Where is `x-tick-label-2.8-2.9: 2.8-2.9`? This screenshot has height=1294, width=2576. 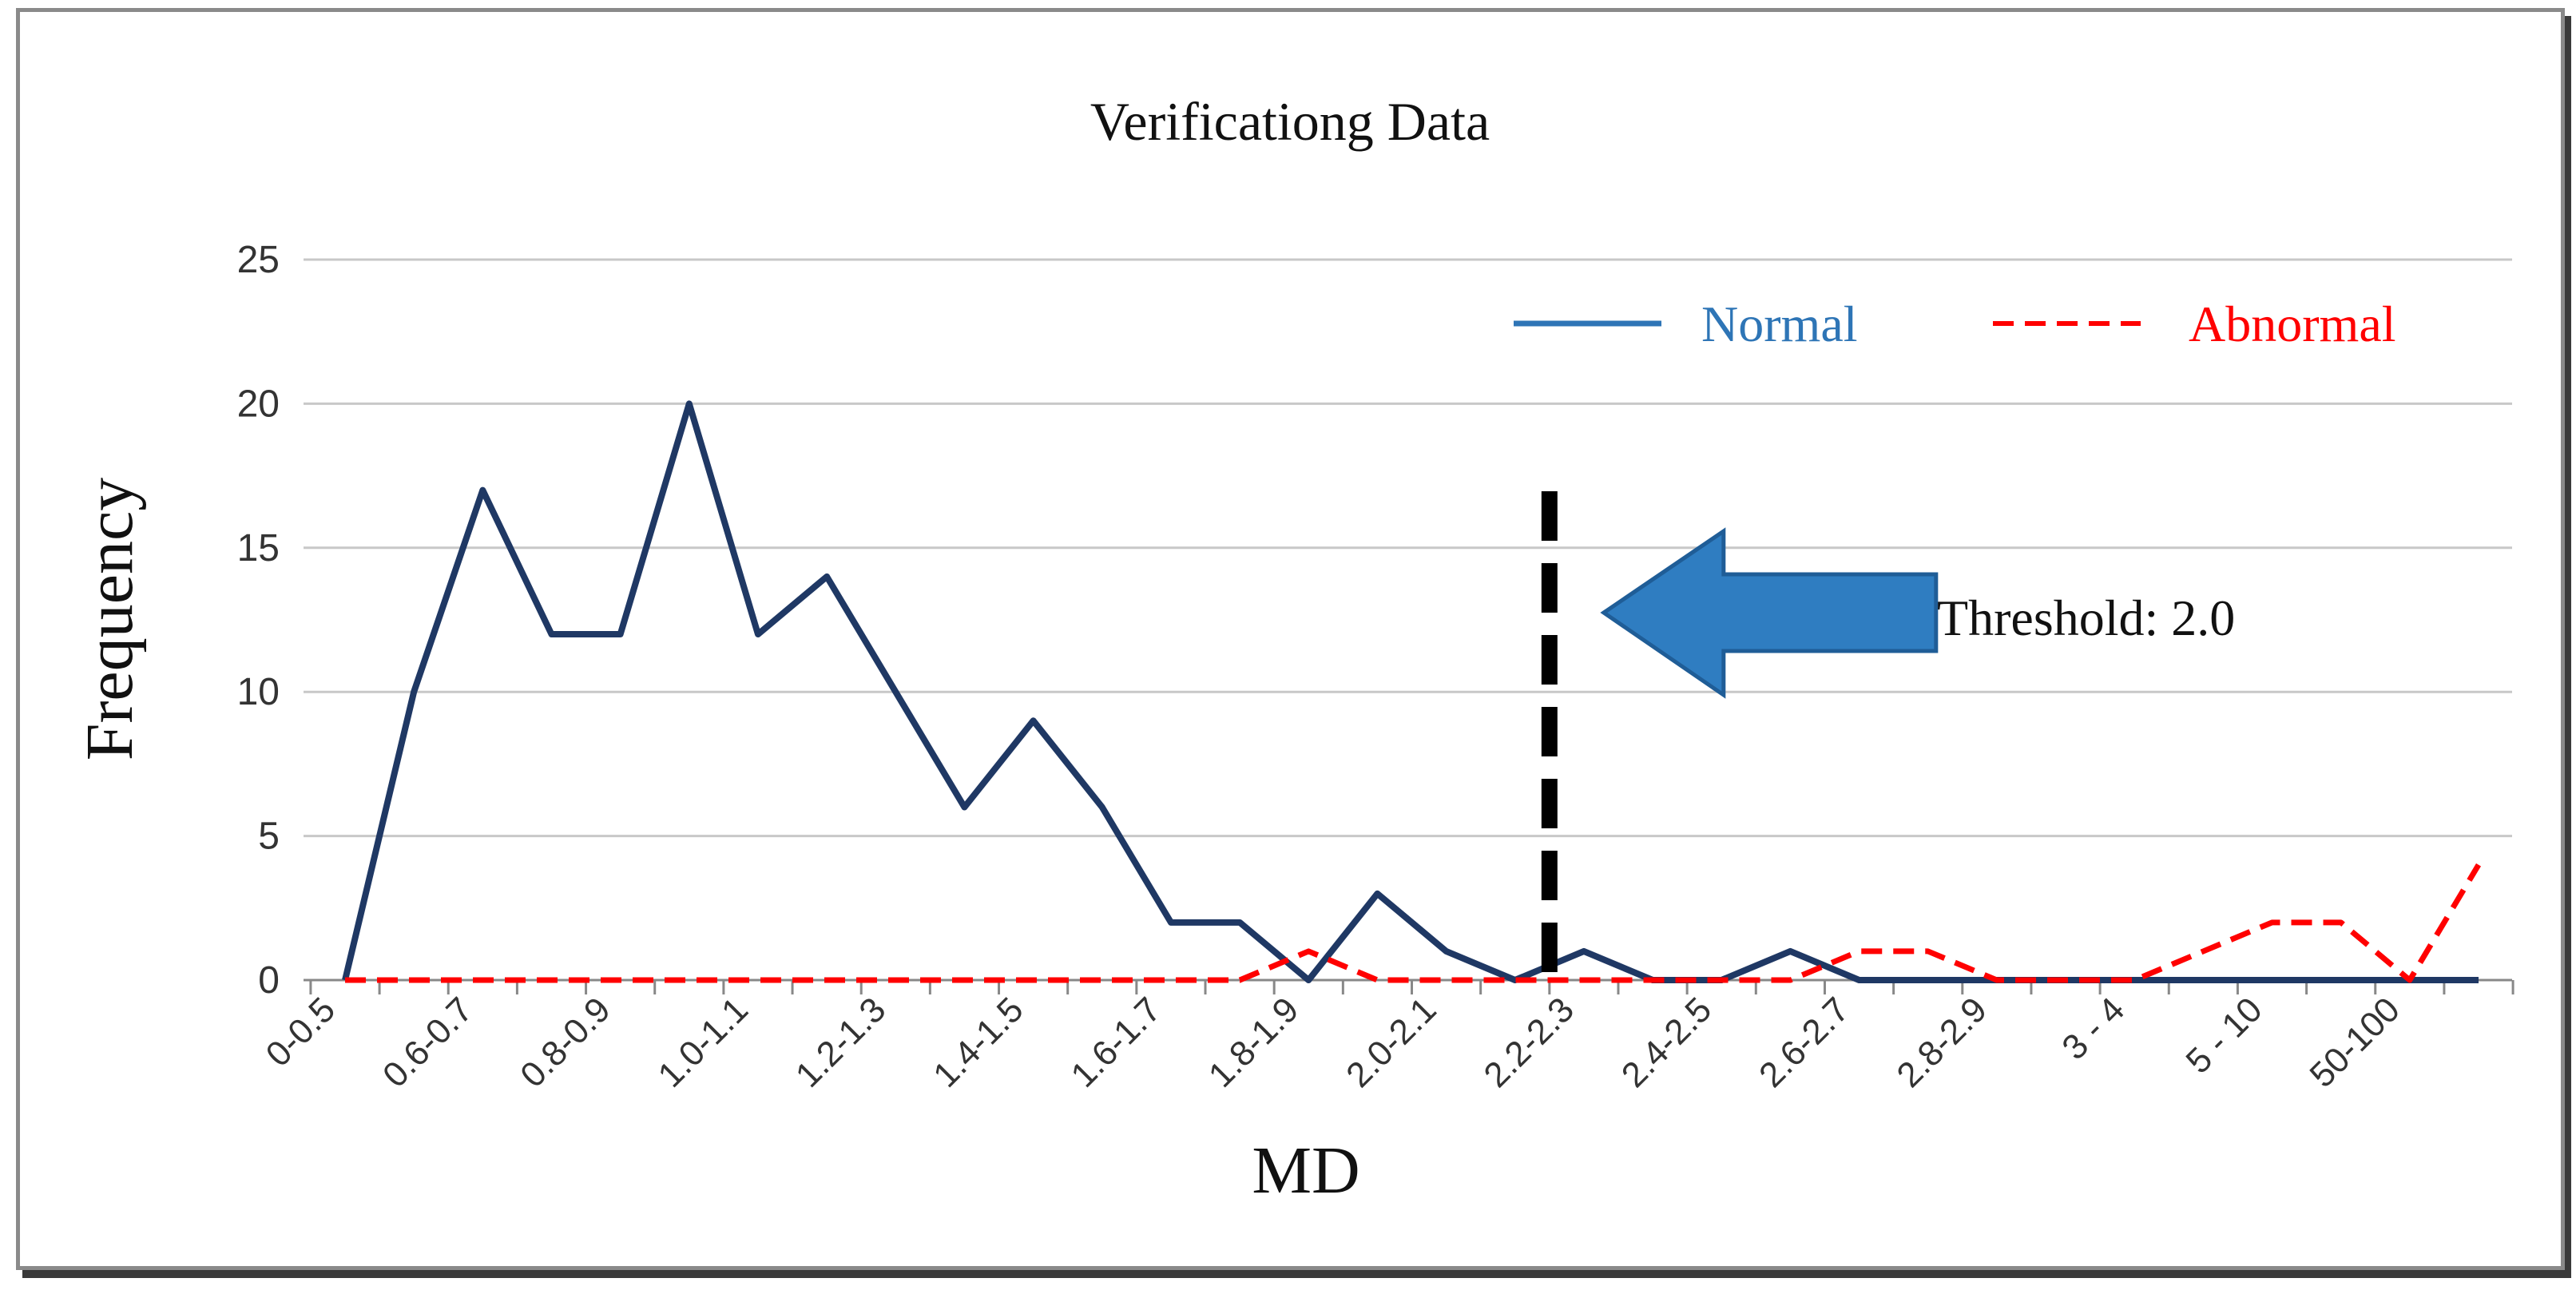
x-tick-label-2.8-2.9: 2.8-2.9 is located at coordinates (1942, 1042).